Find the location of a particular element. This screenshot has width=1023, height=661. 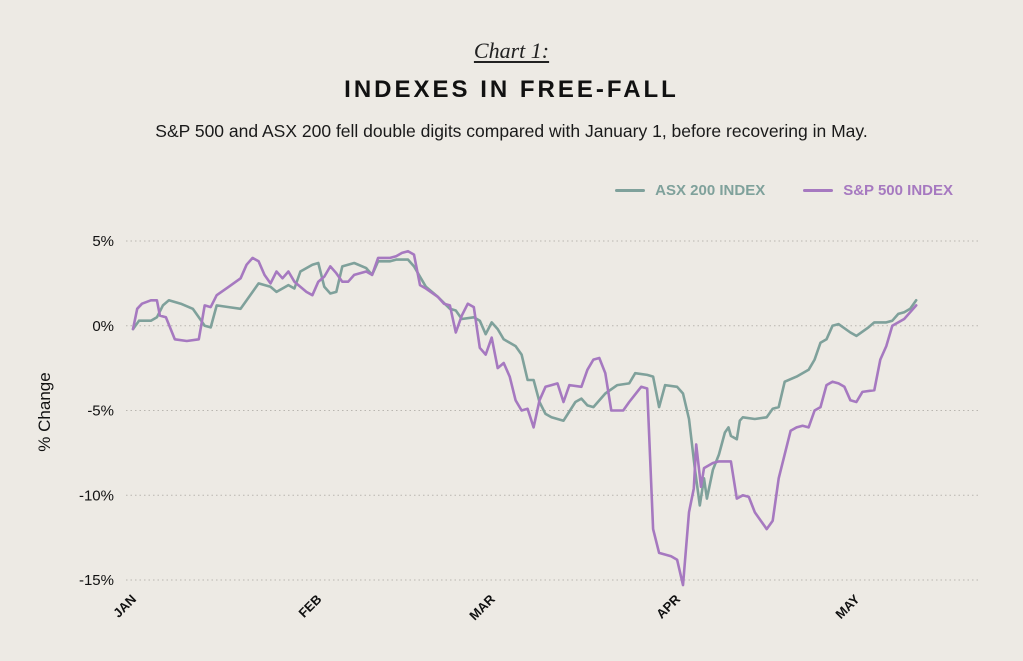

legend-swatch-sp is located at coordinates (818, 190).